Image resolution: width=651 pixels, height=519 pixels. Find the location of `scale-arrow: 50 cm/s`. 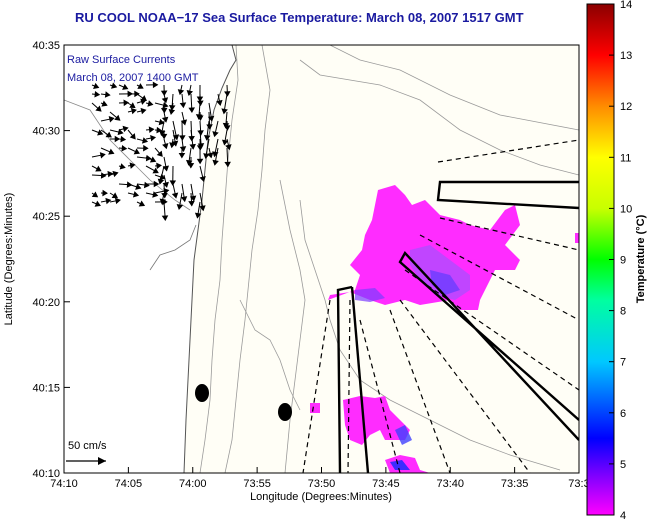

scale-arrow: 50 cm/s is located at coordinates (86, 452).